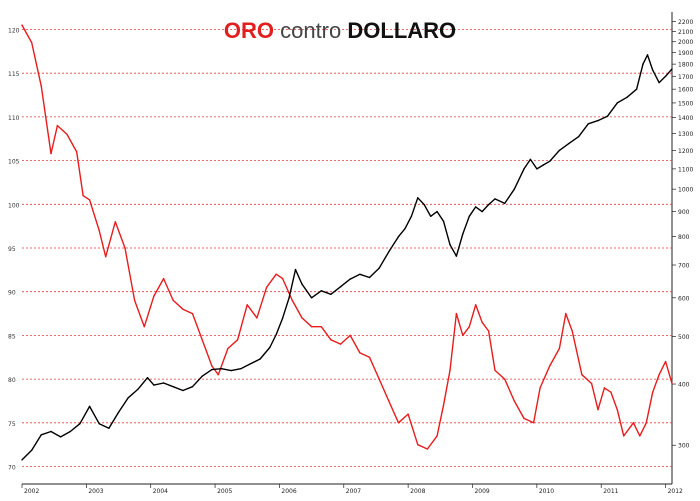 Image resolution: width=700 pixels, height=501 pixels. Describe the element at coordinates (340, 31) in the screenshot. I see `chart-title: ORO contro DOLLARO` at that location.